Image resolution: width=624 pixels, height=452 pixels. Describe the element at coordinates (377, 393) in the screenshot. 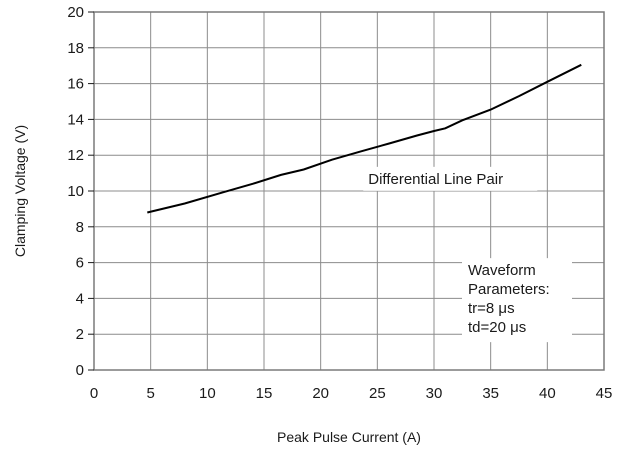

I see `x-tick-label: 25` at that location.